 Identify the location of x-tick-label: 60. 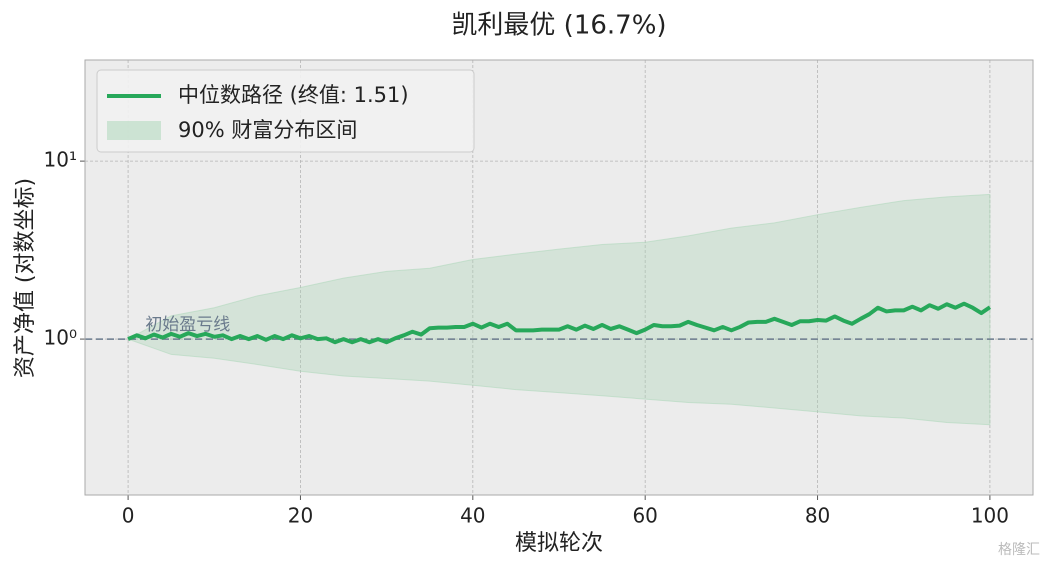
(644, 516).